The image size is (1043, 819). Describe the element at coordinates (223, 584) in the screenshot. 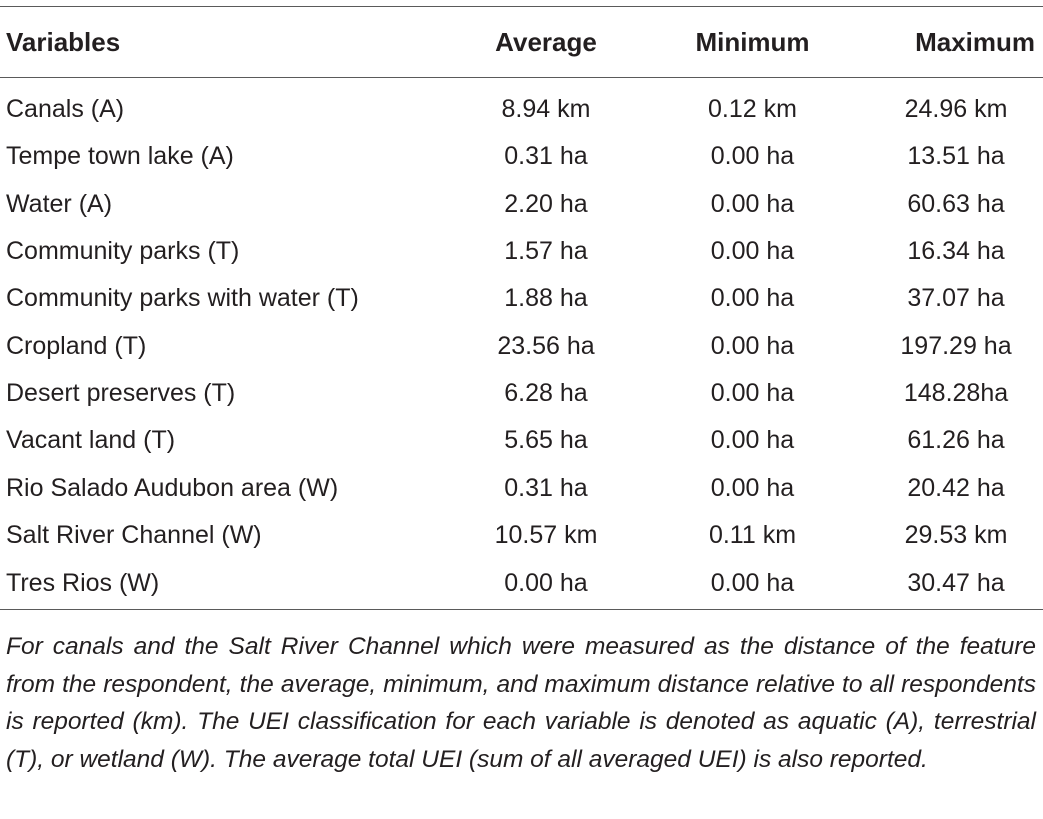

I see `cell-variable: Tres Rios (W)` at that location.